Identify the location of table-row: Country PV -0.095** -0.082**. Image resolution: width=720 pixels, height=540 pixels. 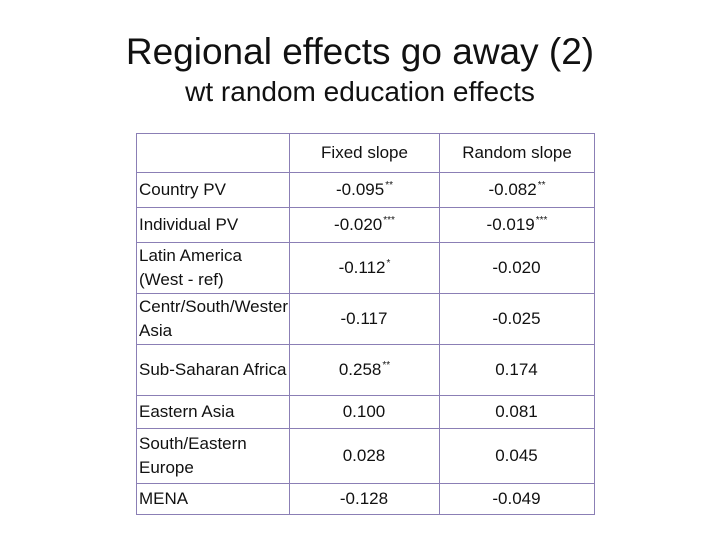
(365, 190).